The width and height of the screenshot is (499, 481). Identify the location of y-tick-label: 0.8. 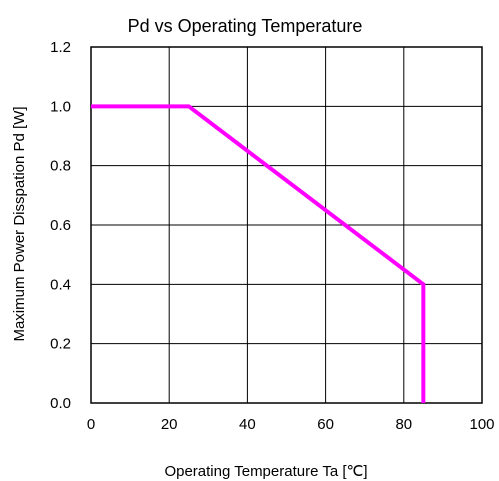
(60, 166).